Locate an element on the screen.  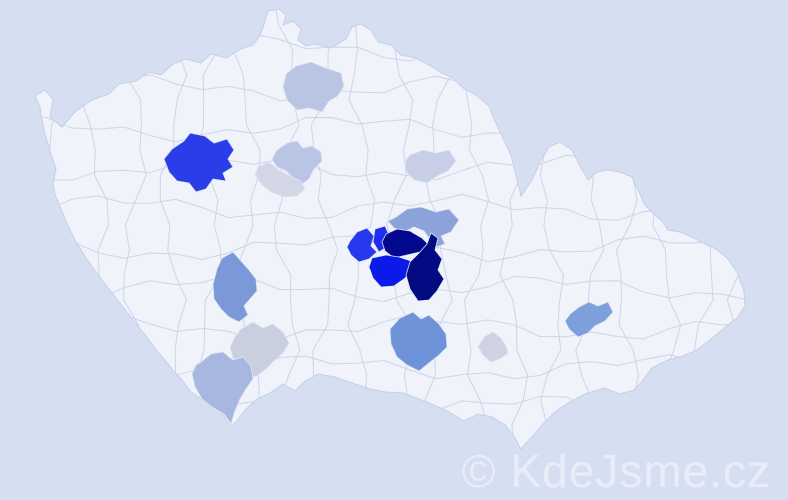
district-region-south-lavender is located at coordinates (222, 388).